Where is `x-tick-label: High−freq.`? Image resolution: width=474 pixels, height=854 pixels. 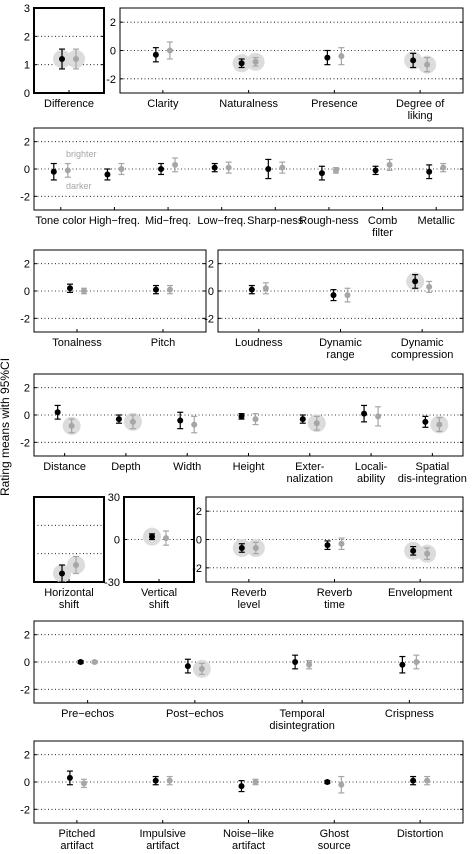 x-tick-label: High−freq. is located at coordinates (114, 221).